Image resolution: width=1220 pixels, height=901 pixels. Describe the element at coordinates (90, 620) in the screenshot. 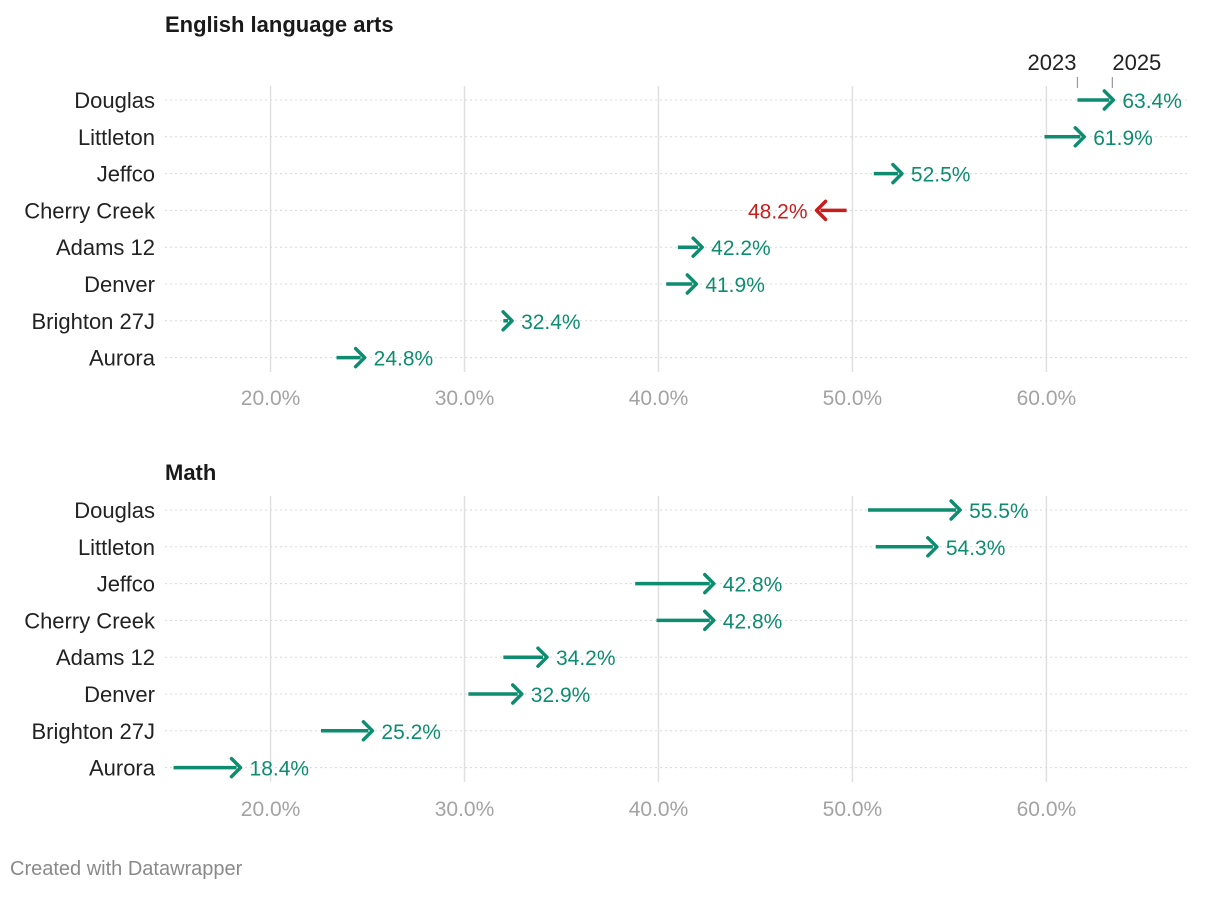

I see `row-label-1-3: Cherry Creek` at that location.